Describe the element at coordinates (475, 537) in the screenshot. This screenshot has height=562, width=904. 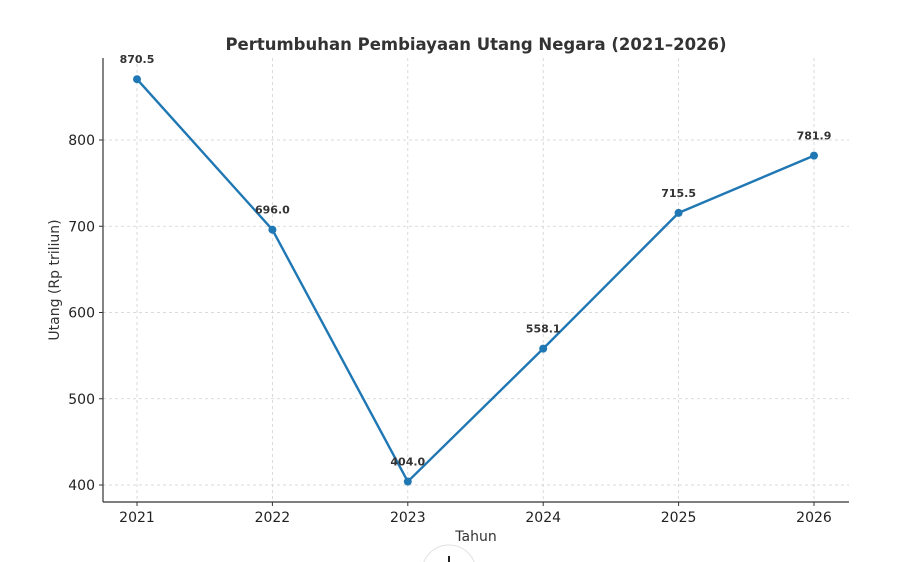
I see `x-axis-label: Tahun` at that location.